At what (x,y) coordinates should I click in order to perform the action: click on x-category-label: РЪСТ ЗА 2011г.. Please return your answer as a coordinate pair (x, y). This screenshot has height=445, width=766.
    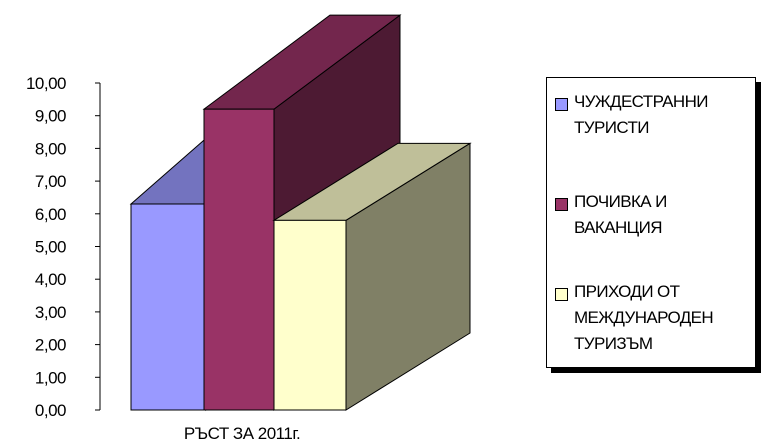
    Looking at the image, I should click on (242, 433).